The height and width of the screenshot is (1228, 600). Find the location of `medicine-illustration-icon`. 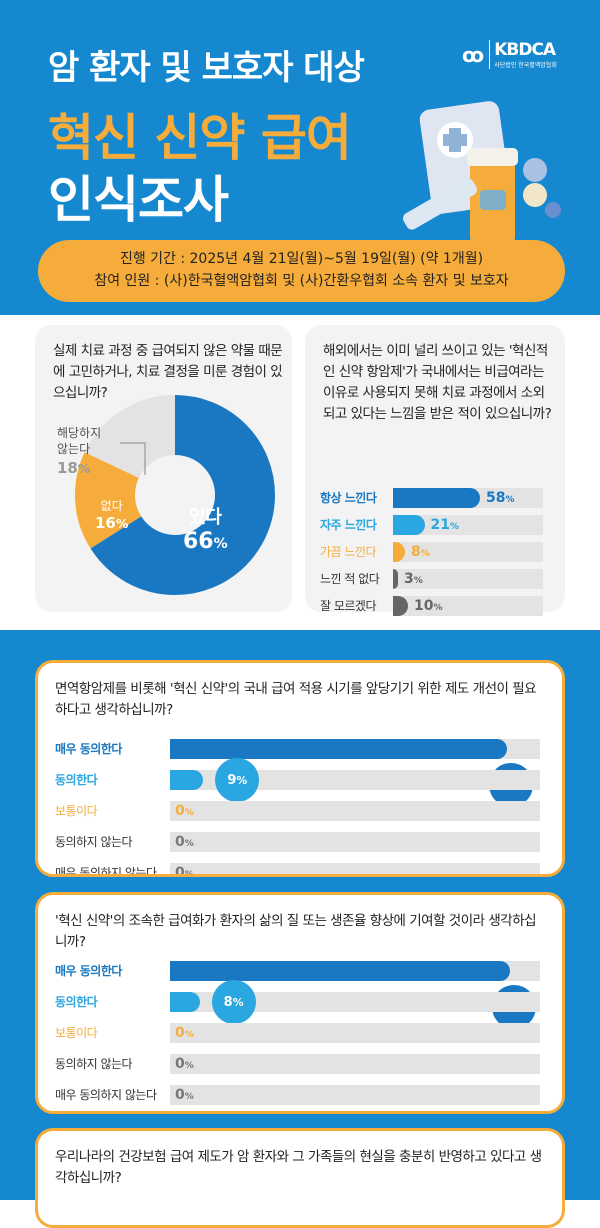

medicine-illustration-icon is located at coordinates (482, 173).